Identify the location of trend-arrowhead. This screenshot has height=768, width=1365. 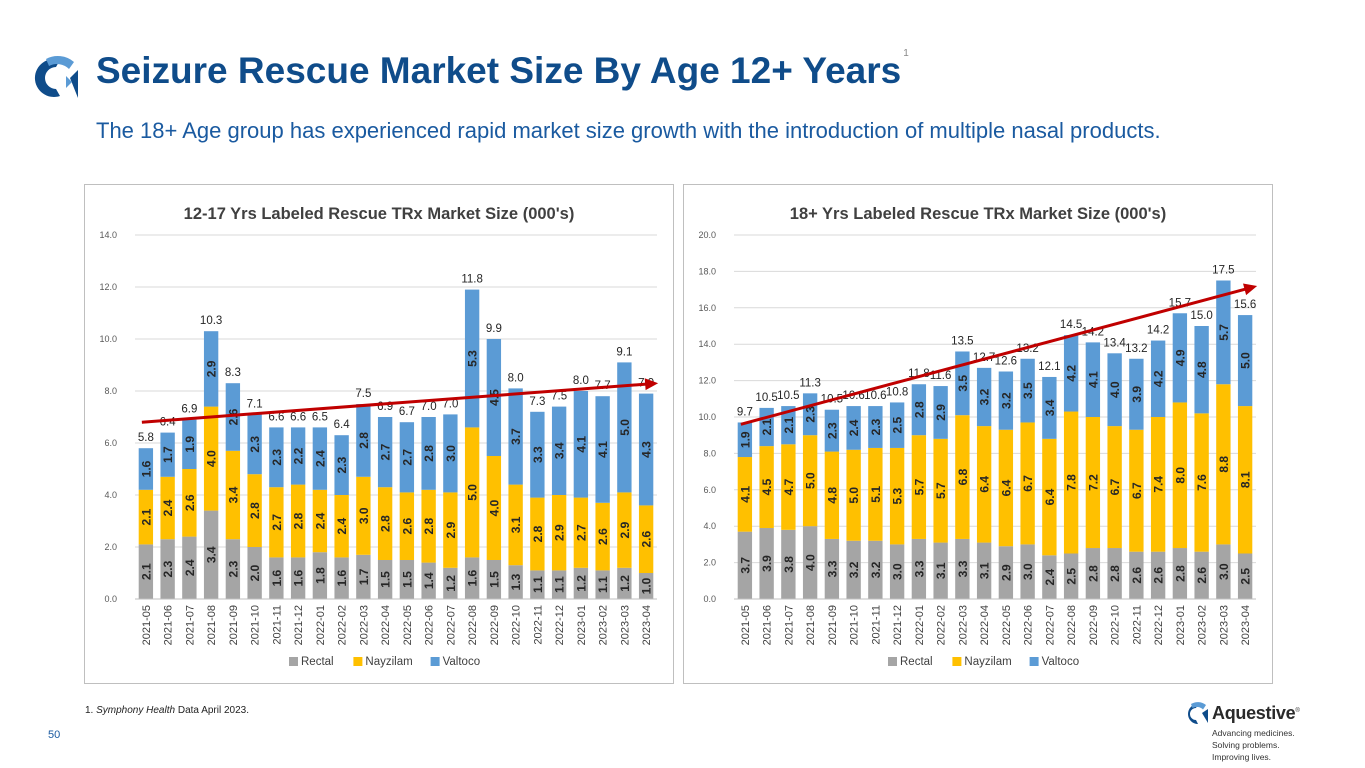
(651, 384).